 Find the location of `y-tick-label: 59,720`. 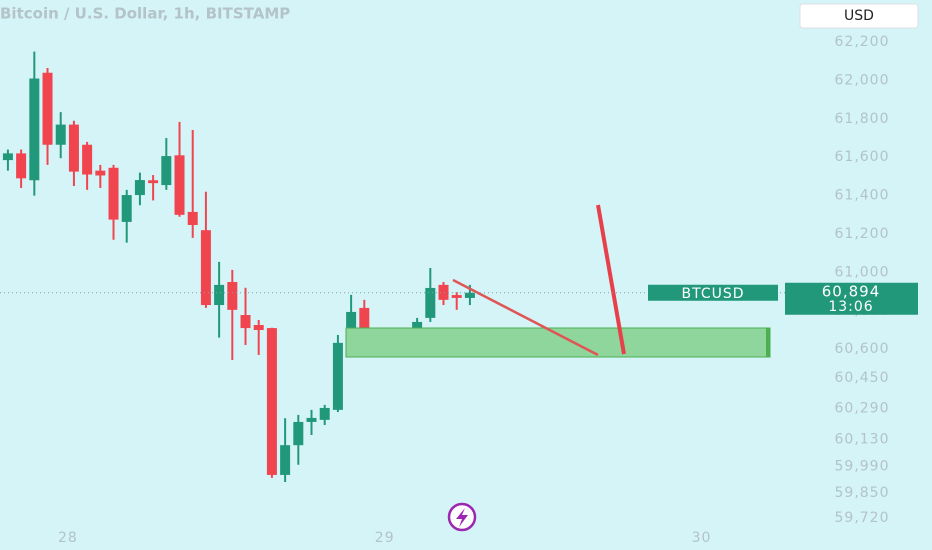

y-tick-label: 59,720 is located at coordinates (862, 518).